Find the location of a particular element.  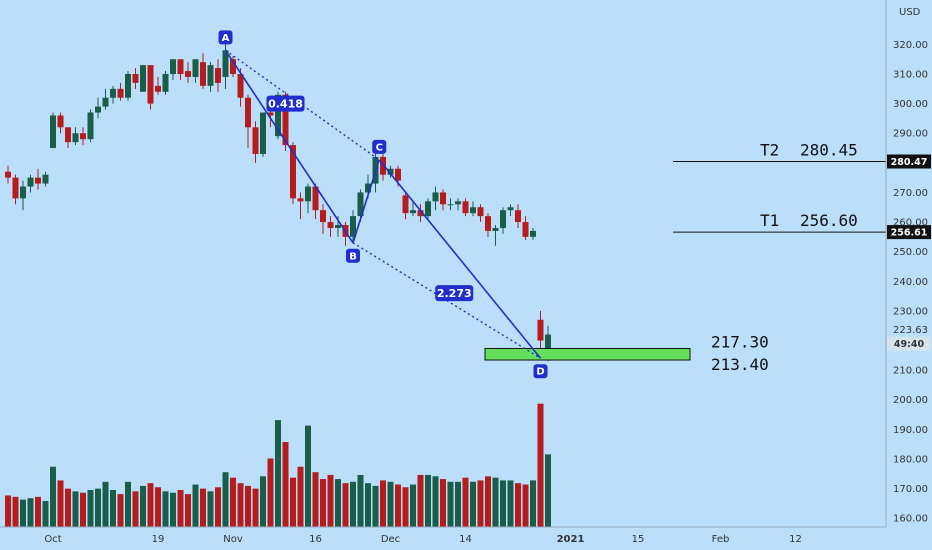

ratio-label: 2.273 is located at coordinates (454, 293).